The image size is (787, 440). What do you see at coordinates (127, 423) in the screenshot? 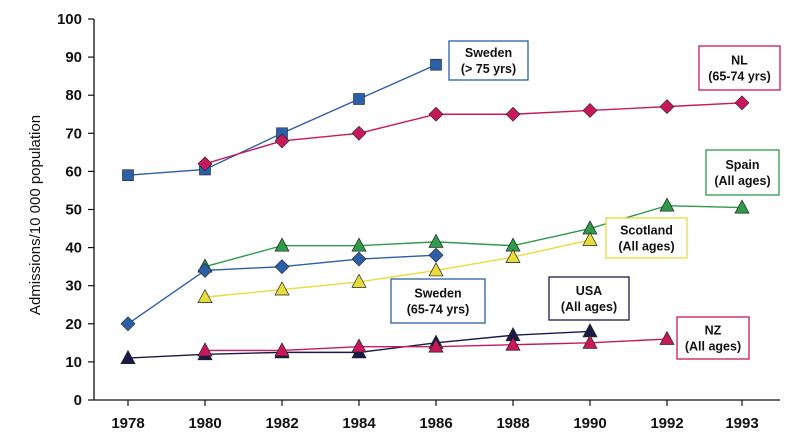
I see `x-tick-label: 1978` at bounding box center [127, 423].